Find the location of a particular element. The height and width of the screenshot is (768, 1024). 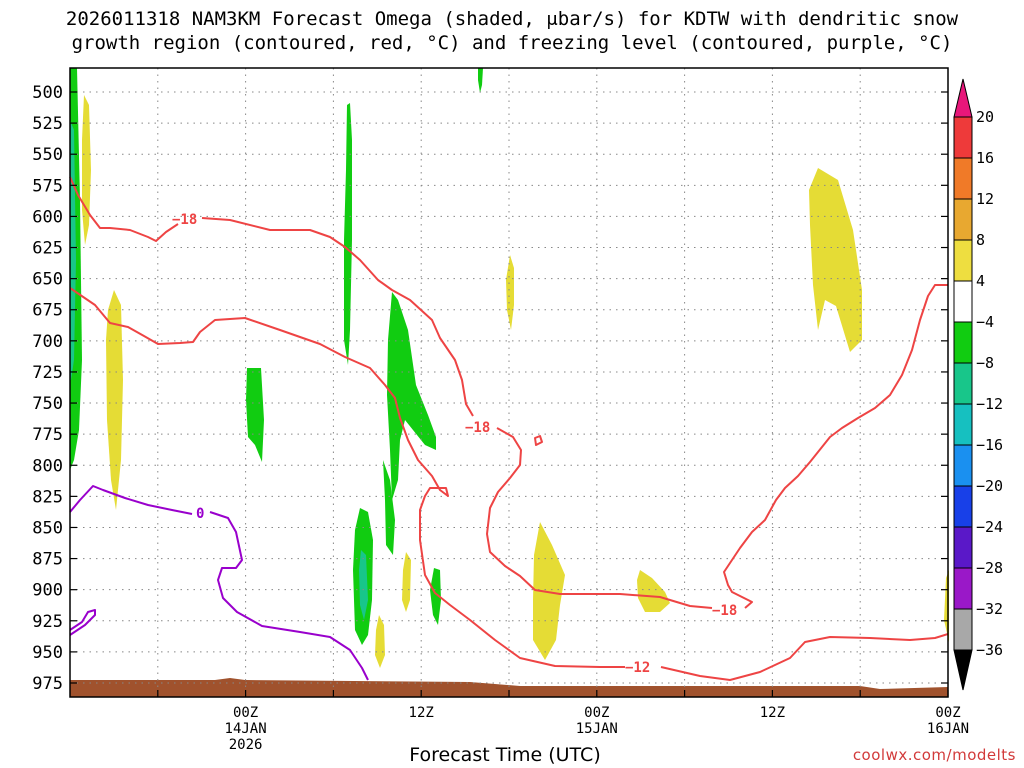

colorbar-bottom-arrow is located at coordinates (963, 670).